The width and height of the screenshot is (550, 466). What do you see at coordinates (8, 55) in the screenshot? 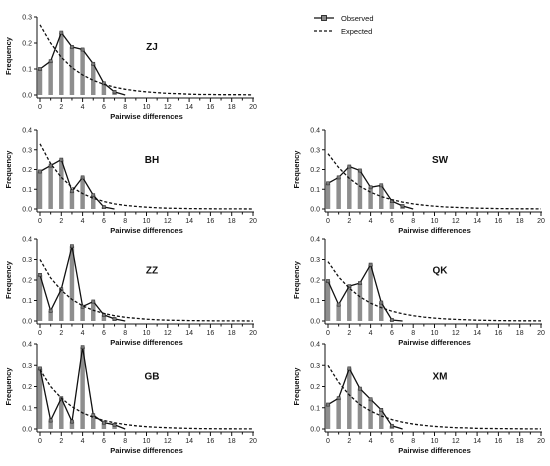
I see `y-axis-title-zj: Frequency` at bounding box center [8, 55].